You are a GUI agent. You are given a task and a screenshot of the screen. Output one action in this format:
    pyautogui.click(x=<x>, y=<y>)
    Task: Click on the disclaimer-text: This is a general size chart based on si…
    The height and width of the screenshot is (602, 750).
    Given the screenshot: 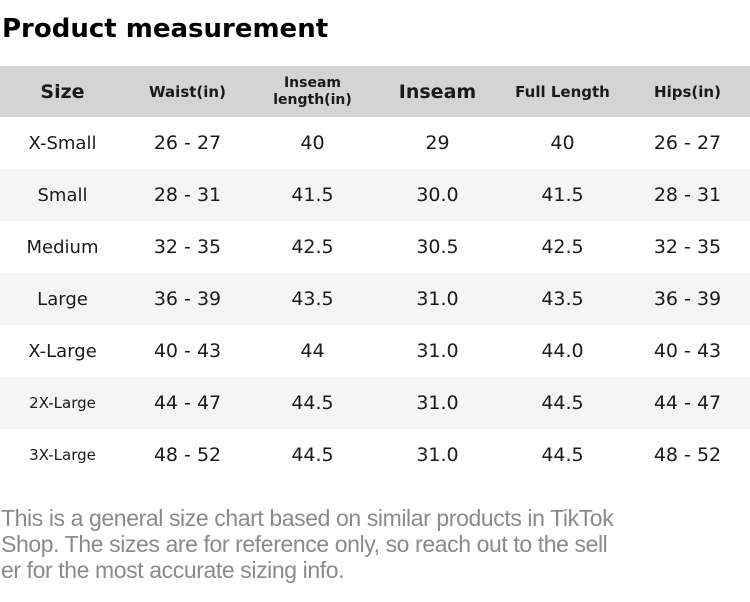 What is the action you would take?
    pyautogui.click(x=375, y=544)
    